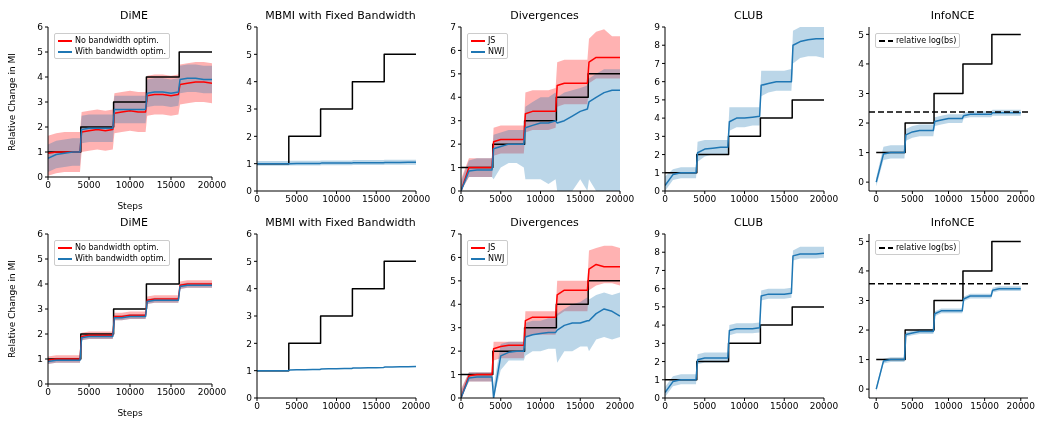  What do you see at coordinates (926, 40) in the screenshot?
I see `legend-label: relative log(bs)` at bounding box center [926, 40].